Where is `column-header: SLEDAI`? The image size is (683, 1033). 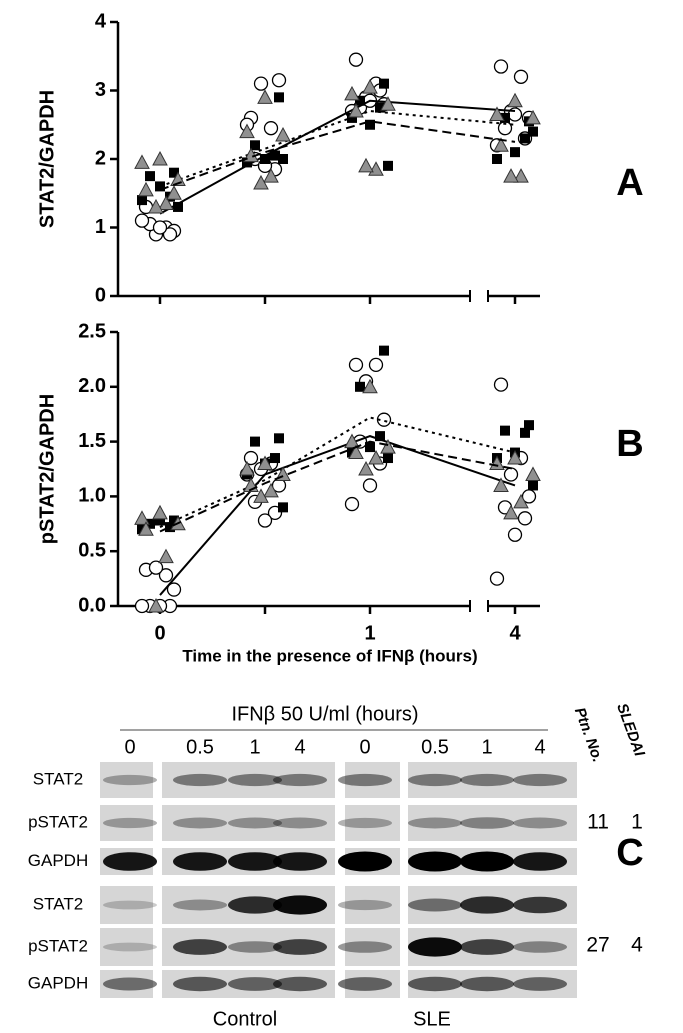 column-header: SLEDAI is located at coordinates (630, 730).